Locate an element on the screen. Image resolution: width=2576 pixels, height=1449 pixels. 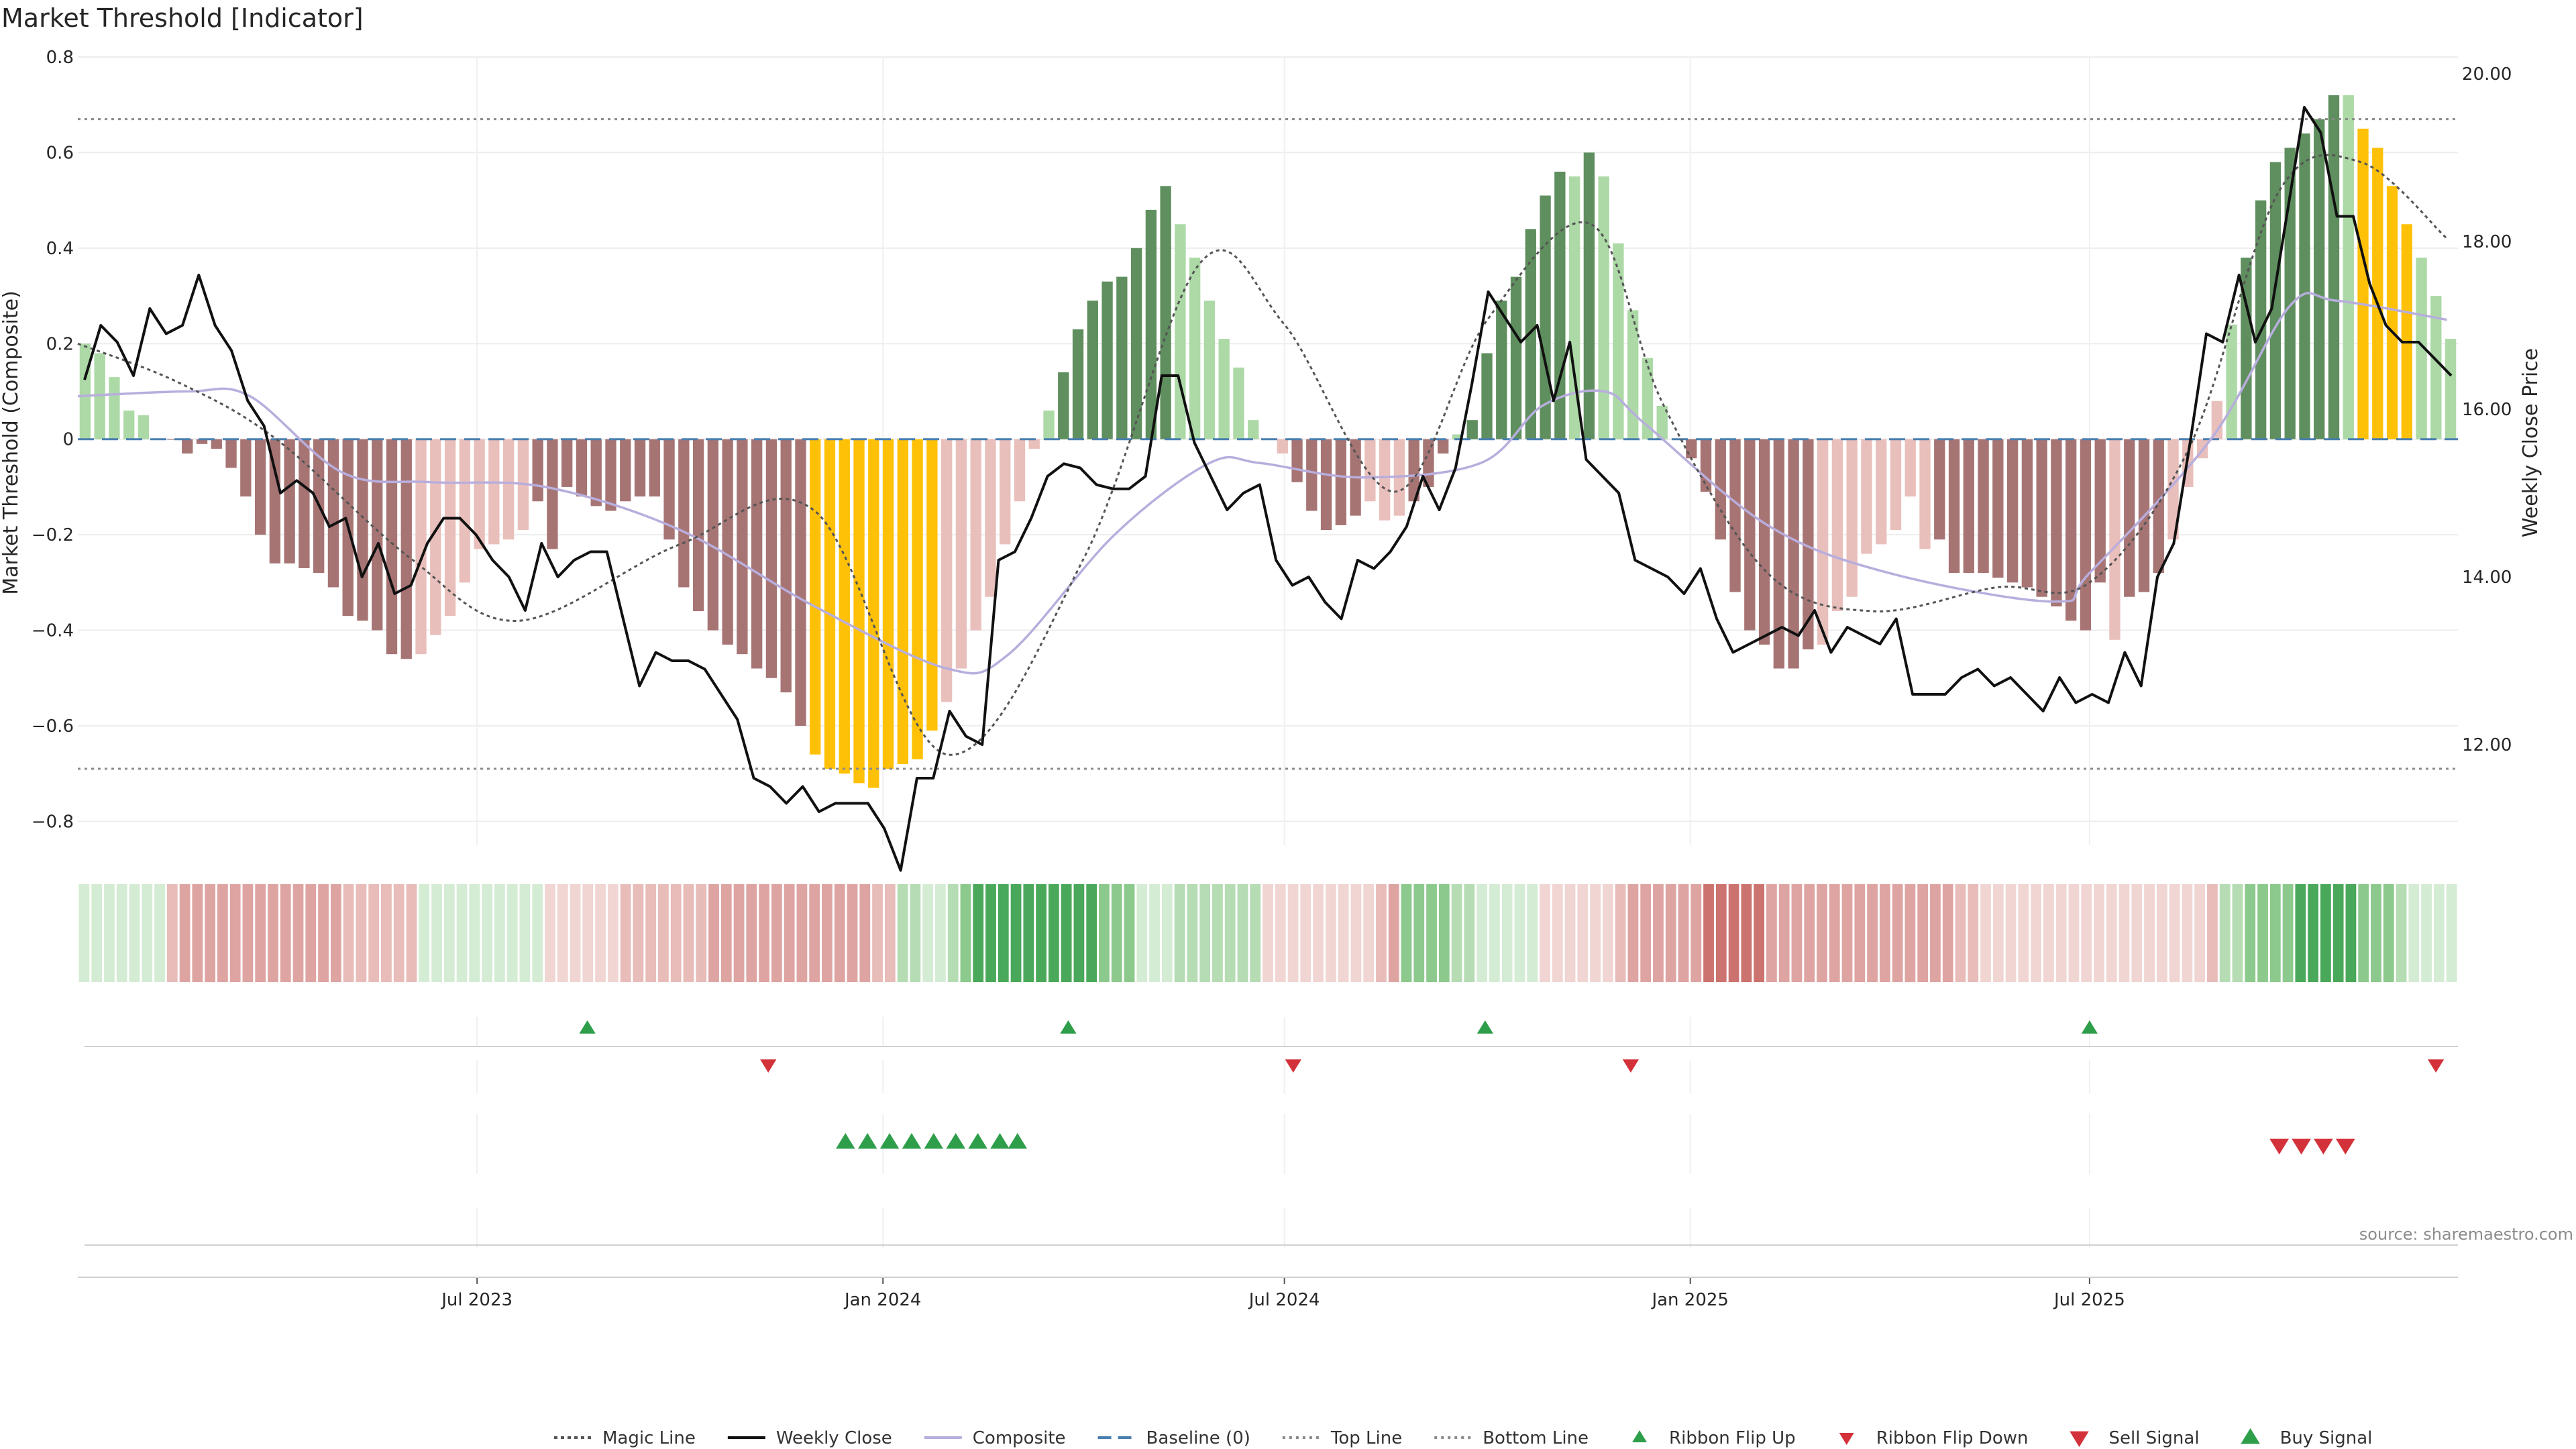
legend-label-buy-signal: Buy Signal is located at coordinates (2326, 1438).